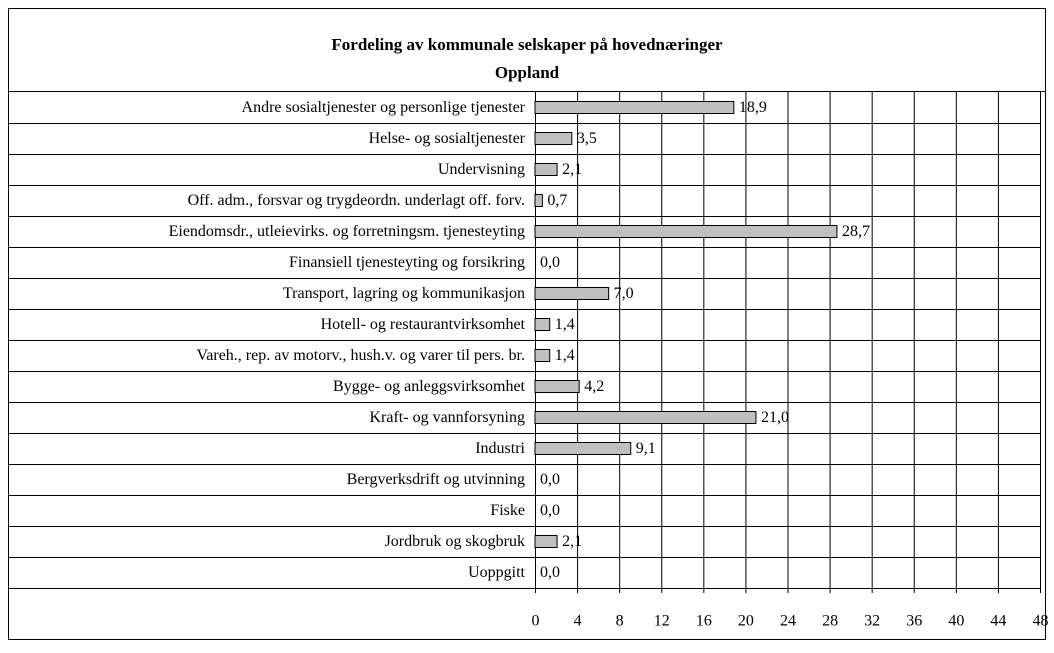  Describe the element at coordinates (500, 448) in the screenshot. I see `y-tick-label: Industri` at that location.